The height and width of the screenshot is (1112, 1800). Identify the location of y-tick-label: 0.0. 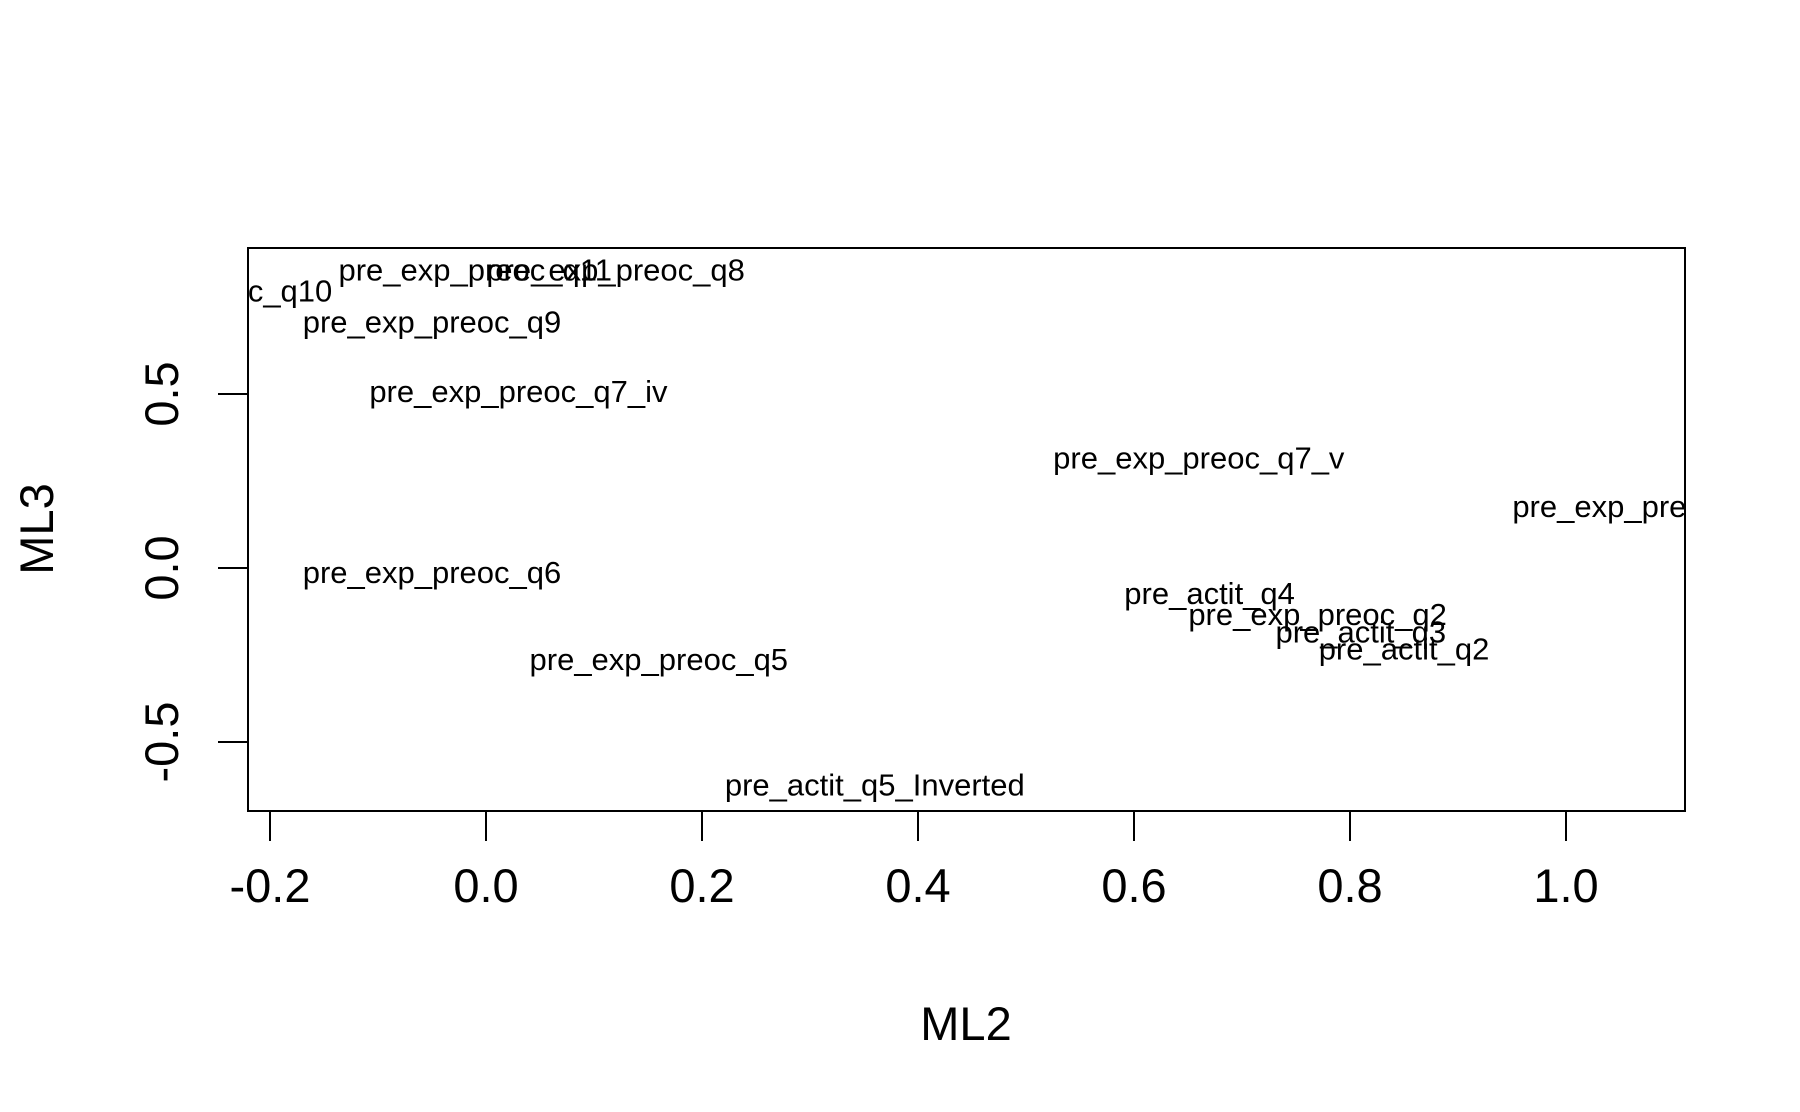
(161, 567).